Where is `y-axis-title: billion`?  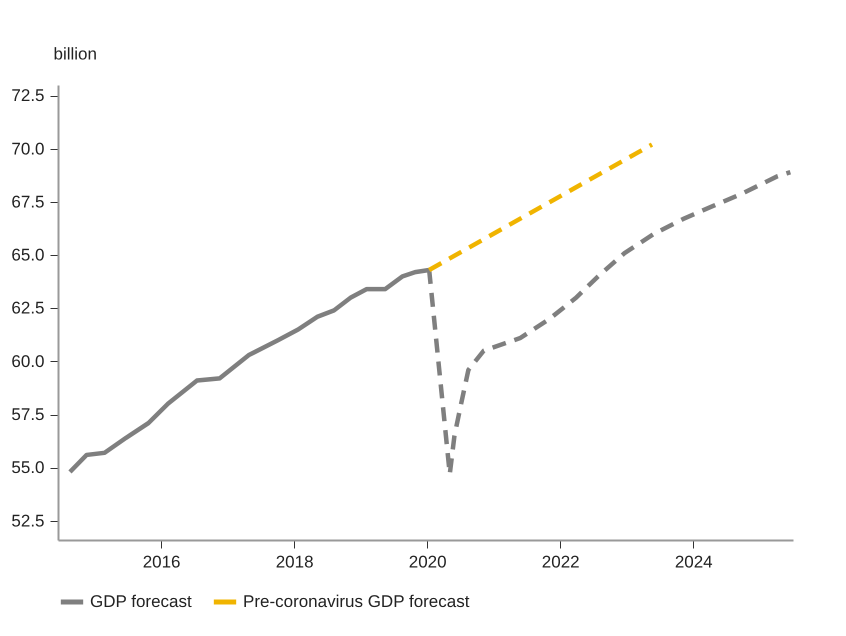
y-axis-title: billion is located at coordinates (75, 54).